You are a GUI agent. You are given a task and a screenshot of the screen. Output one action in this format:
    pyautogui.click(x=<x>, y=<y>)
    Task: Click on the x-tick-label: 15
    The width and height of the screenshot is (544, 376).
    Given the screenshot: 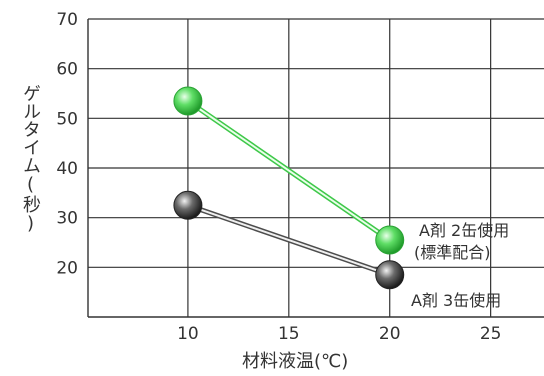 What is the action you would take?
    pyautogui.click(x=289, y=334)
    